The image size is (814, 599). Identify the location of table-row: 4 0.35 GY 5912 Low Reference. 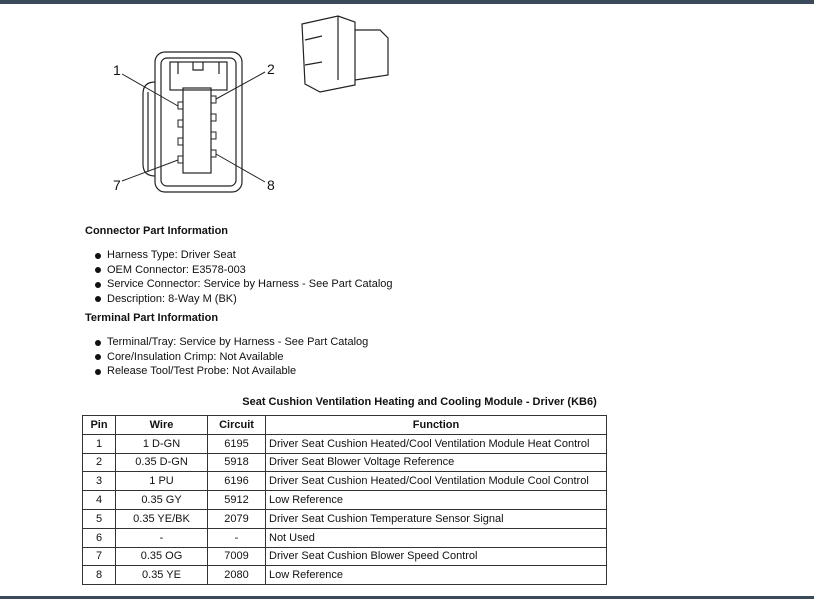
(344, 500).